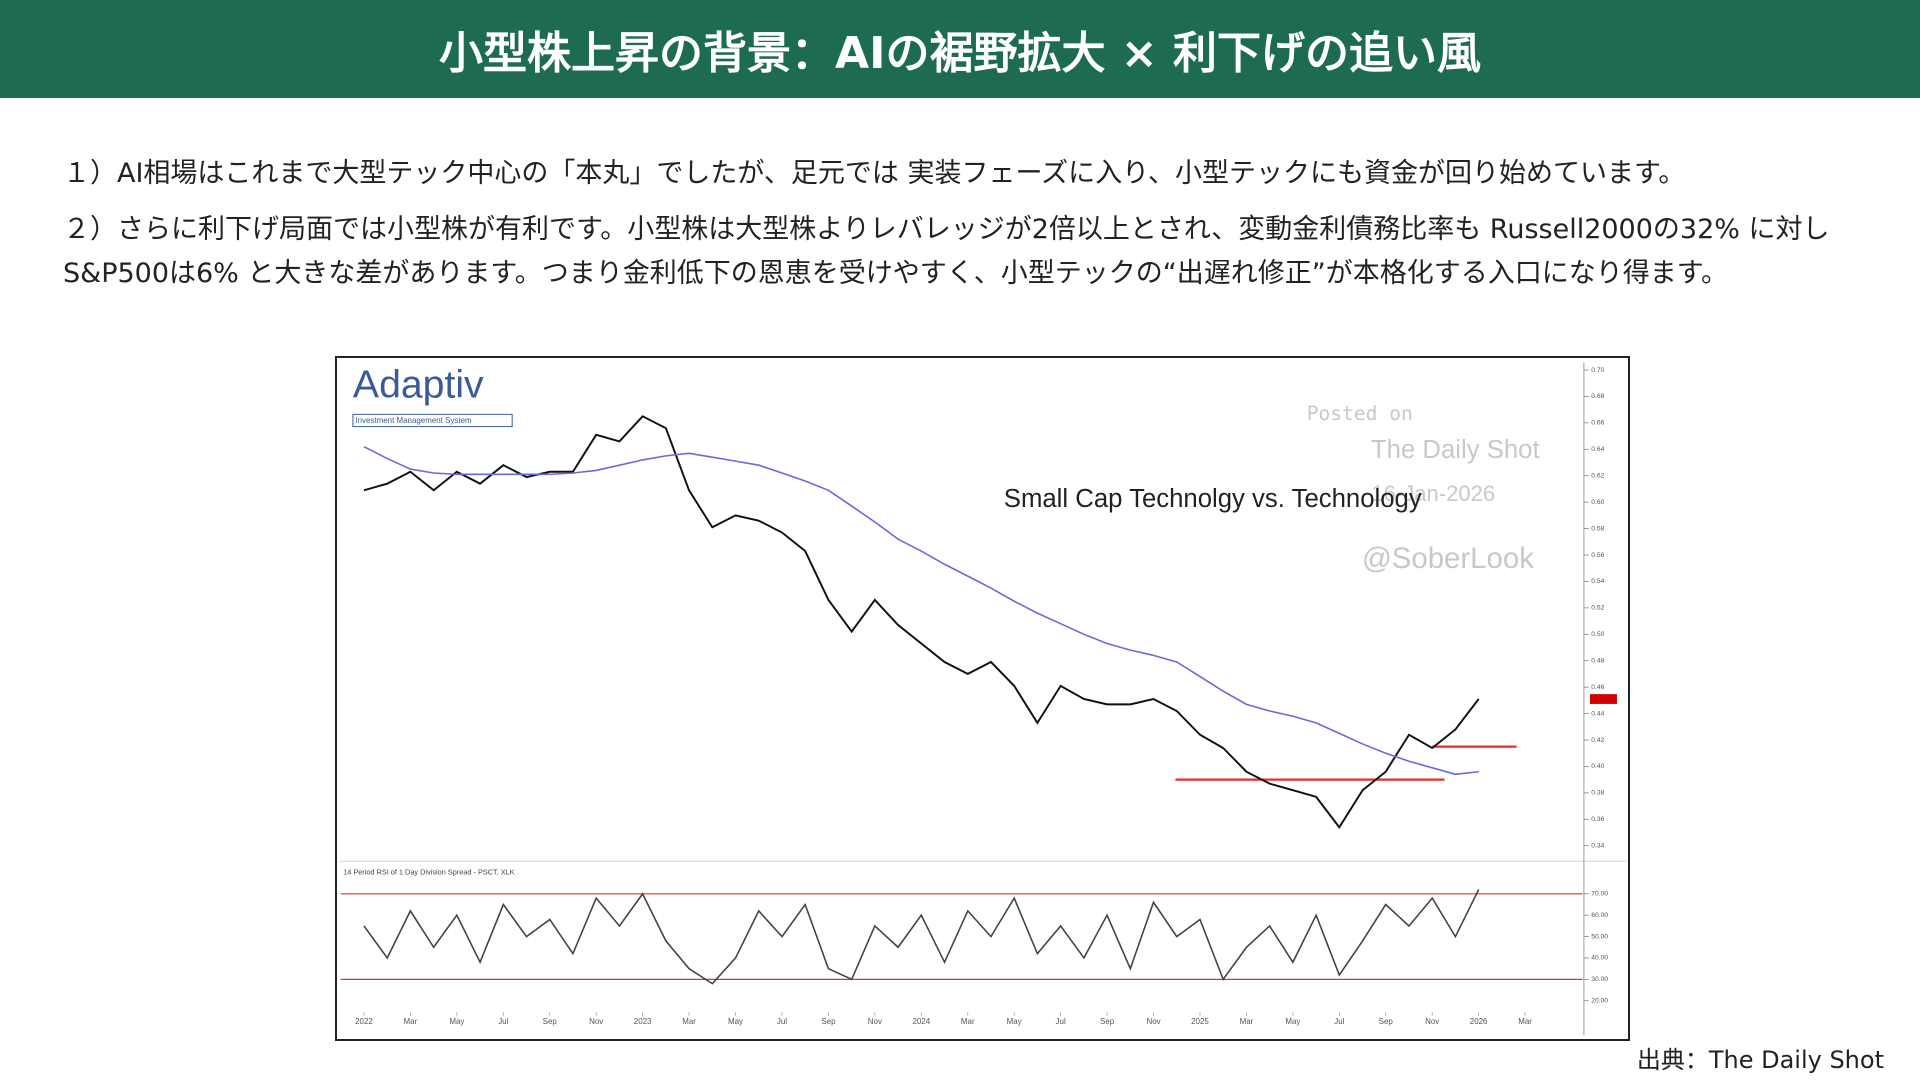 The height and width of the screenshot is (1080, 1920). I want to click on x-tick-label: 2022, so click(364, 1021).